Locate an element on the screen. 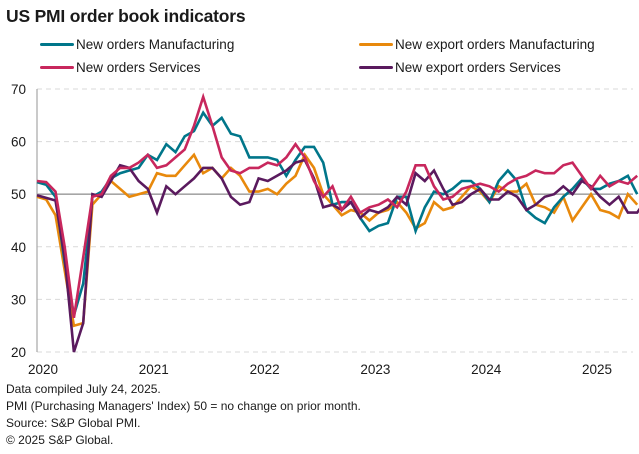 This screenshot has height=454, width=639. y-tick-label: 60 is located at coordinates (18, 142).